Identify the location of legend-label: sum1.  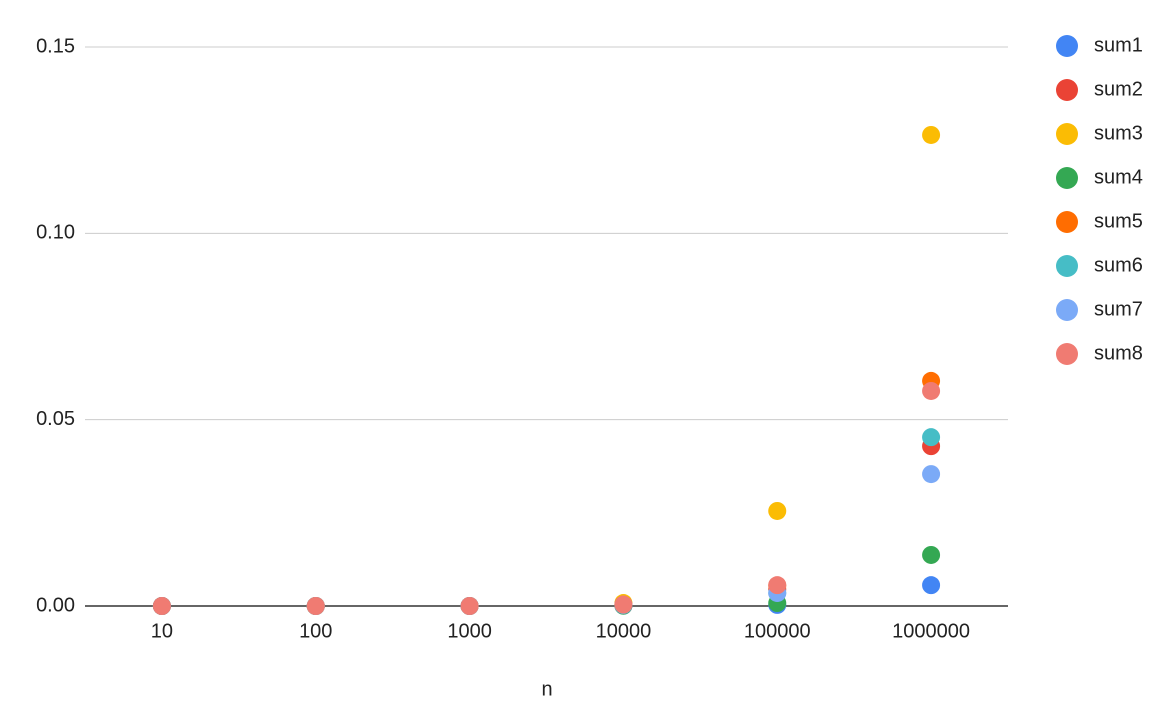
(1118, 45).